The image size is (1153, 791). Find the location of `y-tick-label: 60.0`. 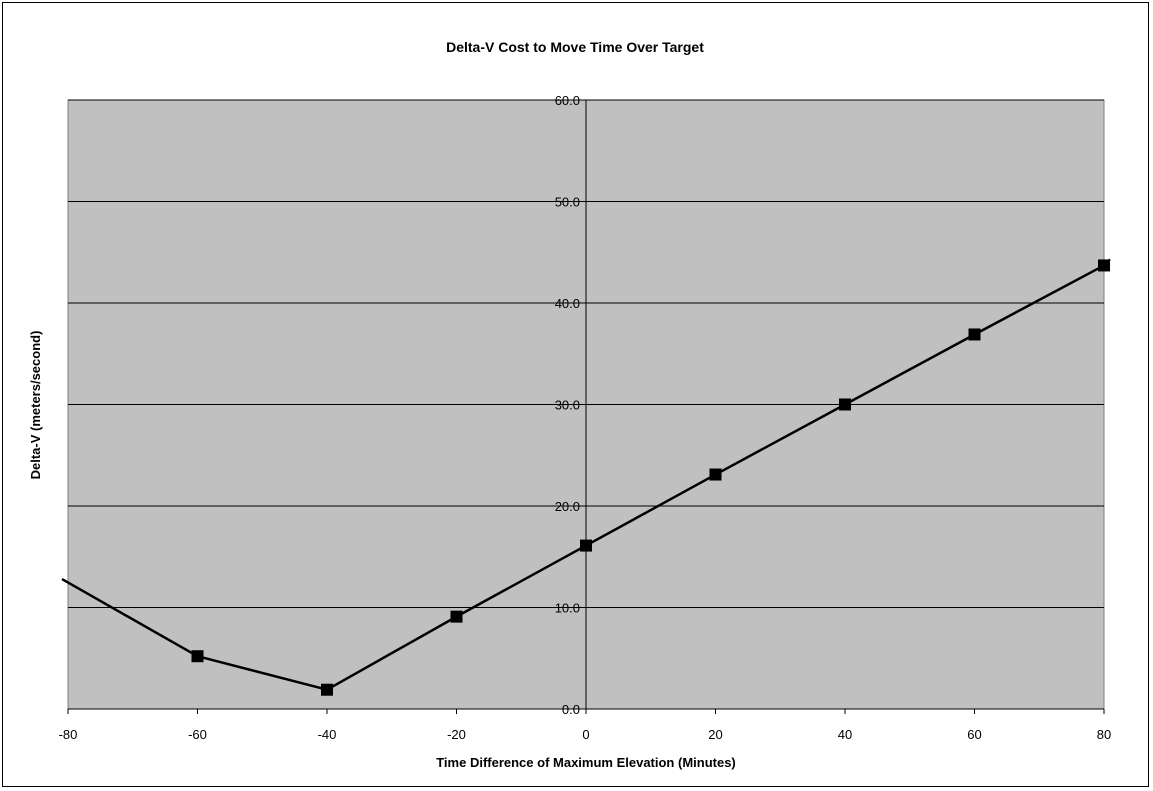

y-tick-label: 60.0 is located at coordinates (567, 100).